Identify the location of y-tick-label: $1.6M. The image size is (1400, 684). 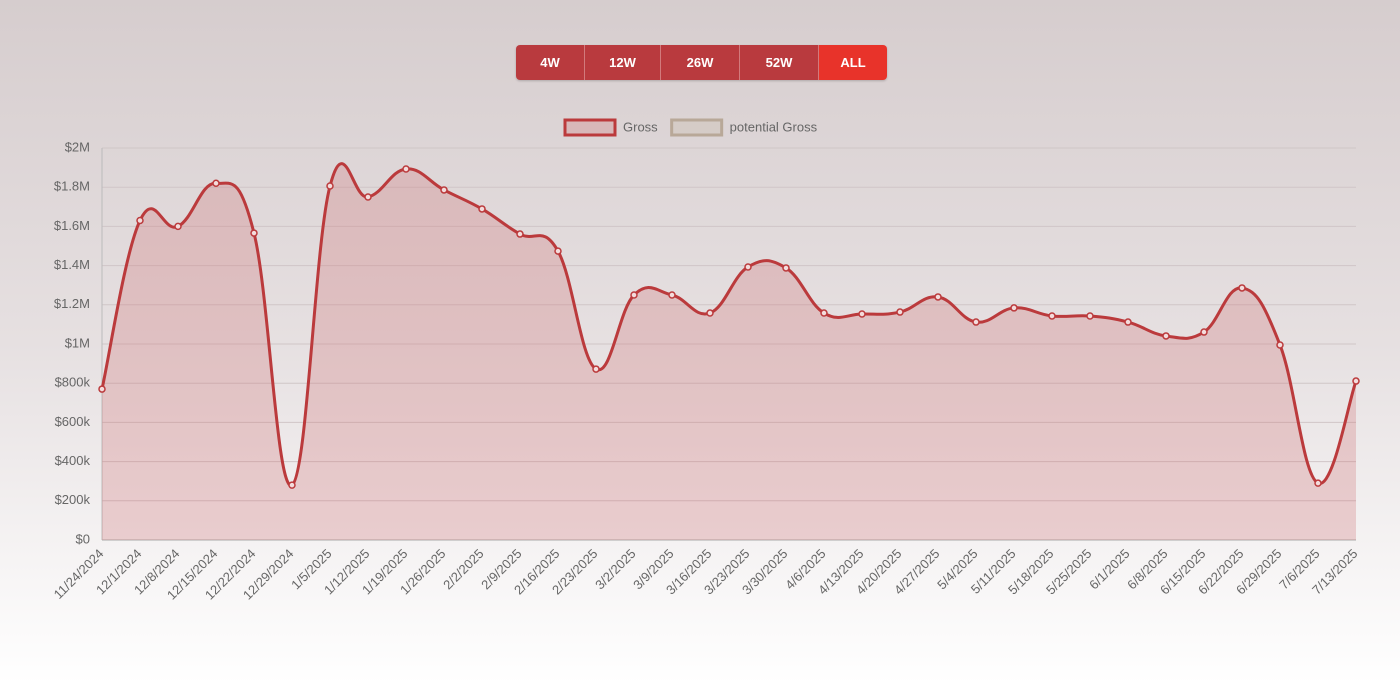
(72, 225).